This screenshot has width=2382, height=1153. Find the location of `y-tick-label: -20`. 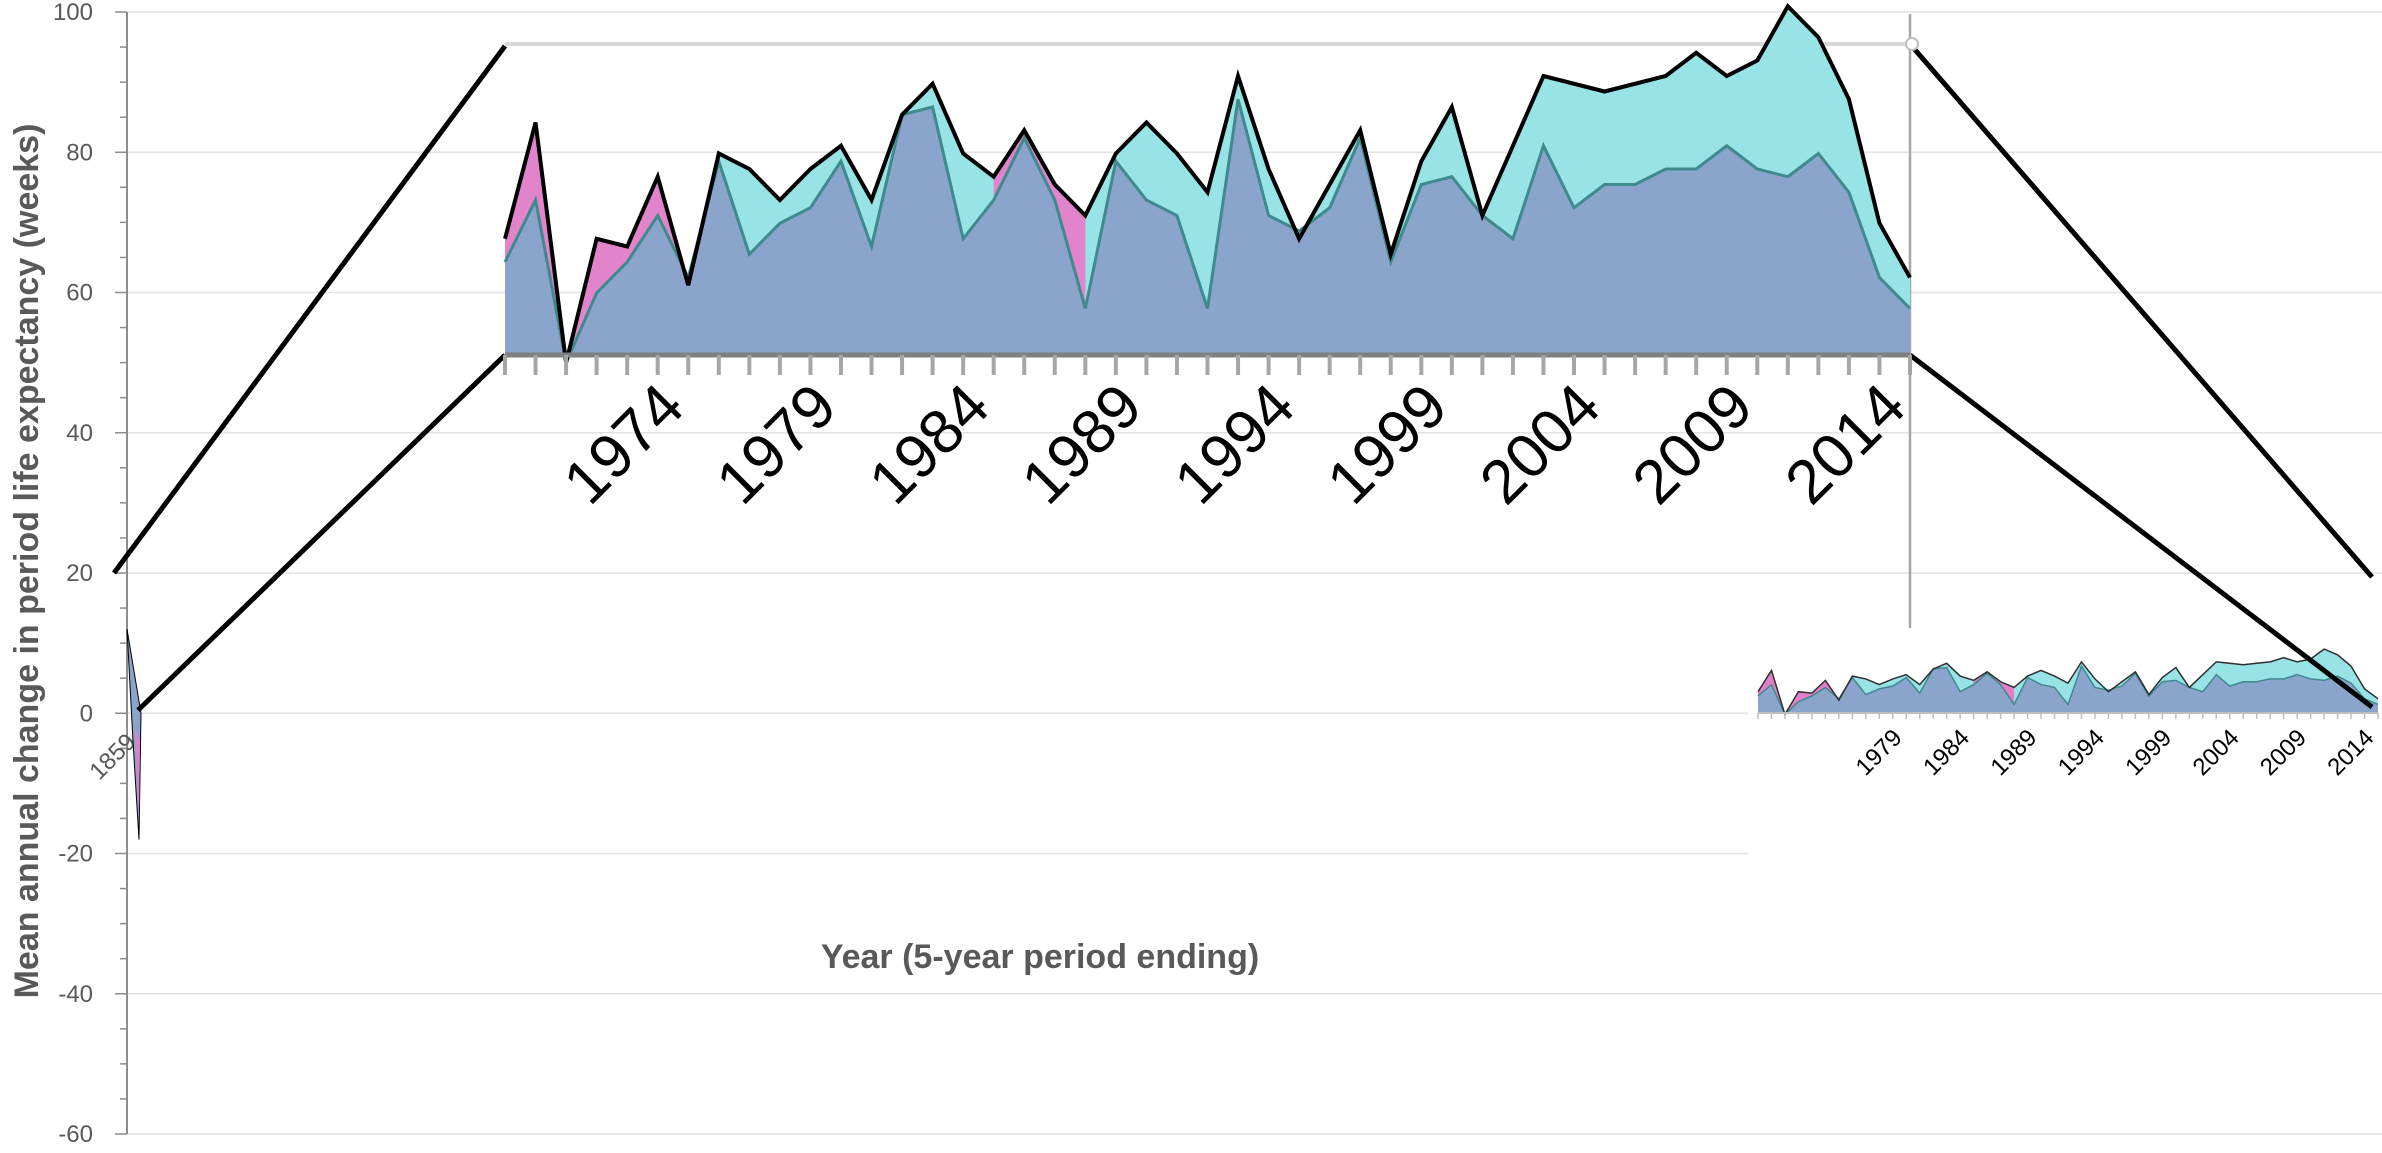

y-tick-label: -20 is located at coordinates (75, 854).